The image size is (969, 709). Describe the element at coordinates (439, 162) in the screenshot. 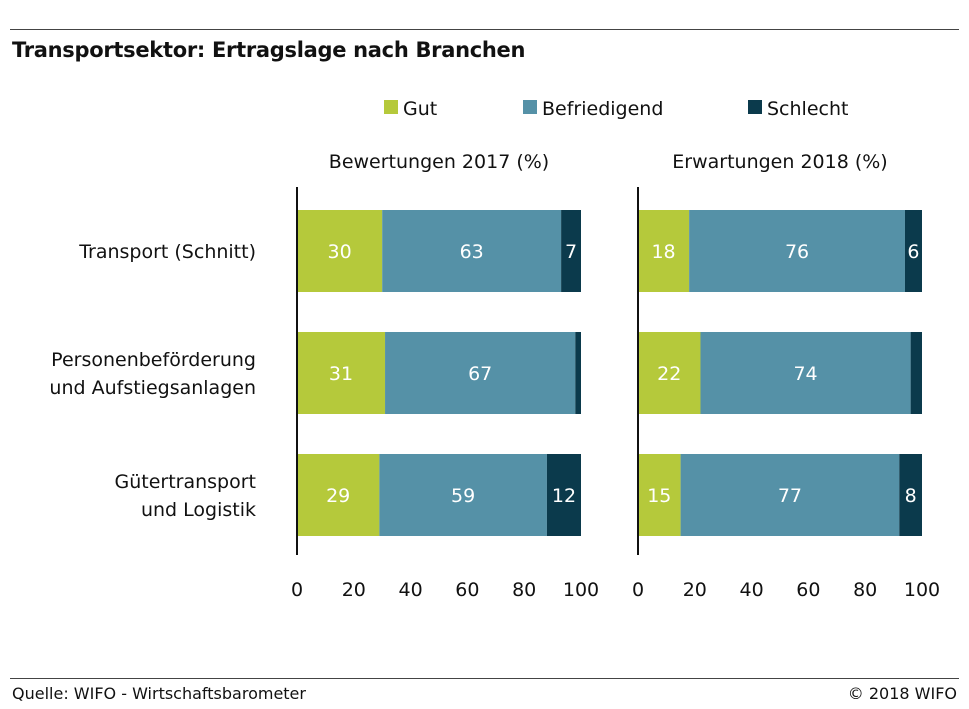

I see `panel-title: Bewertungen 2017 (%)` at that location.